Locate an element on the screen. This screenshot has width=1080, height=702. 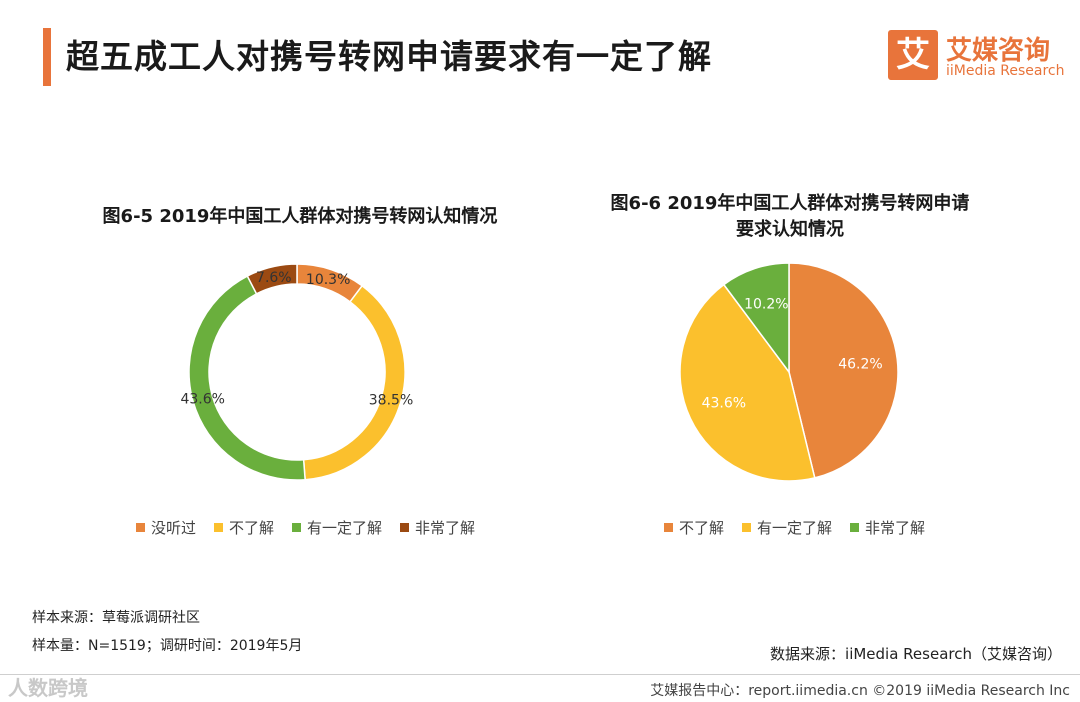
chart1-data-label-2: 43.6% is located at coordinates (202, 400).